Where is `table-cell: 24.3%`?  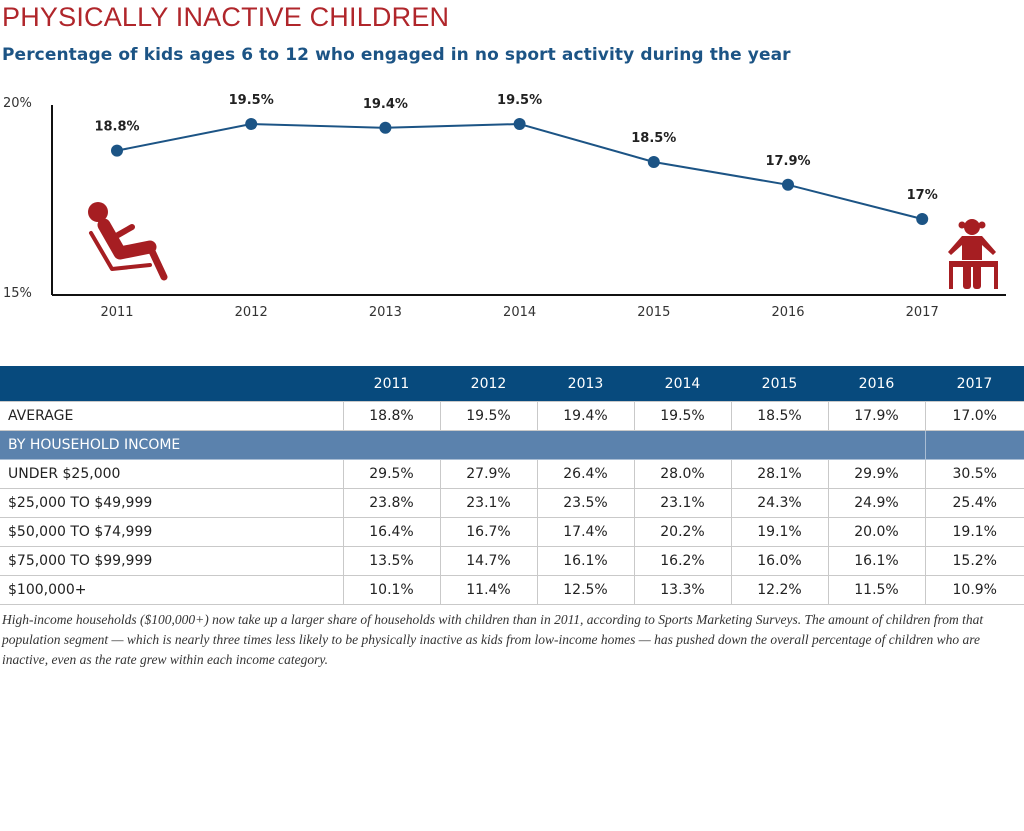 table-cell: 24.3% is located at coordinates (779, 503).